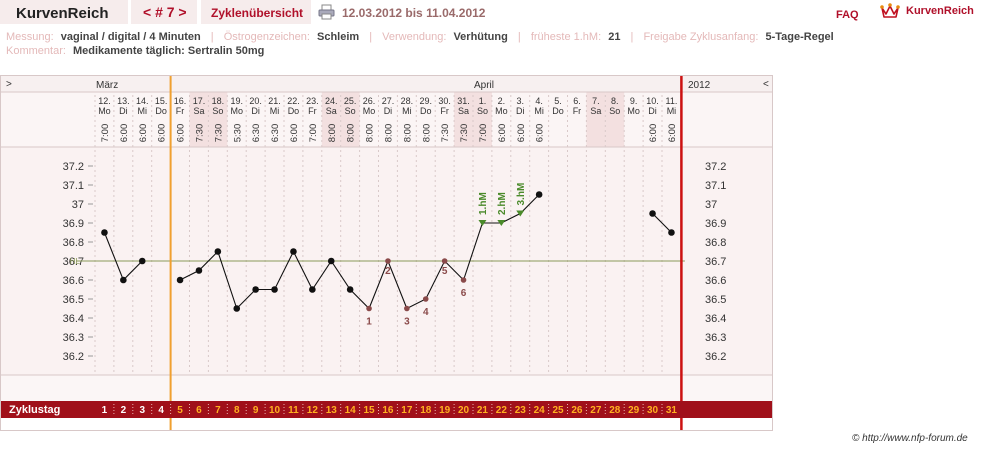  I want to click on cycle-day-number: 5, so click(180, 410).